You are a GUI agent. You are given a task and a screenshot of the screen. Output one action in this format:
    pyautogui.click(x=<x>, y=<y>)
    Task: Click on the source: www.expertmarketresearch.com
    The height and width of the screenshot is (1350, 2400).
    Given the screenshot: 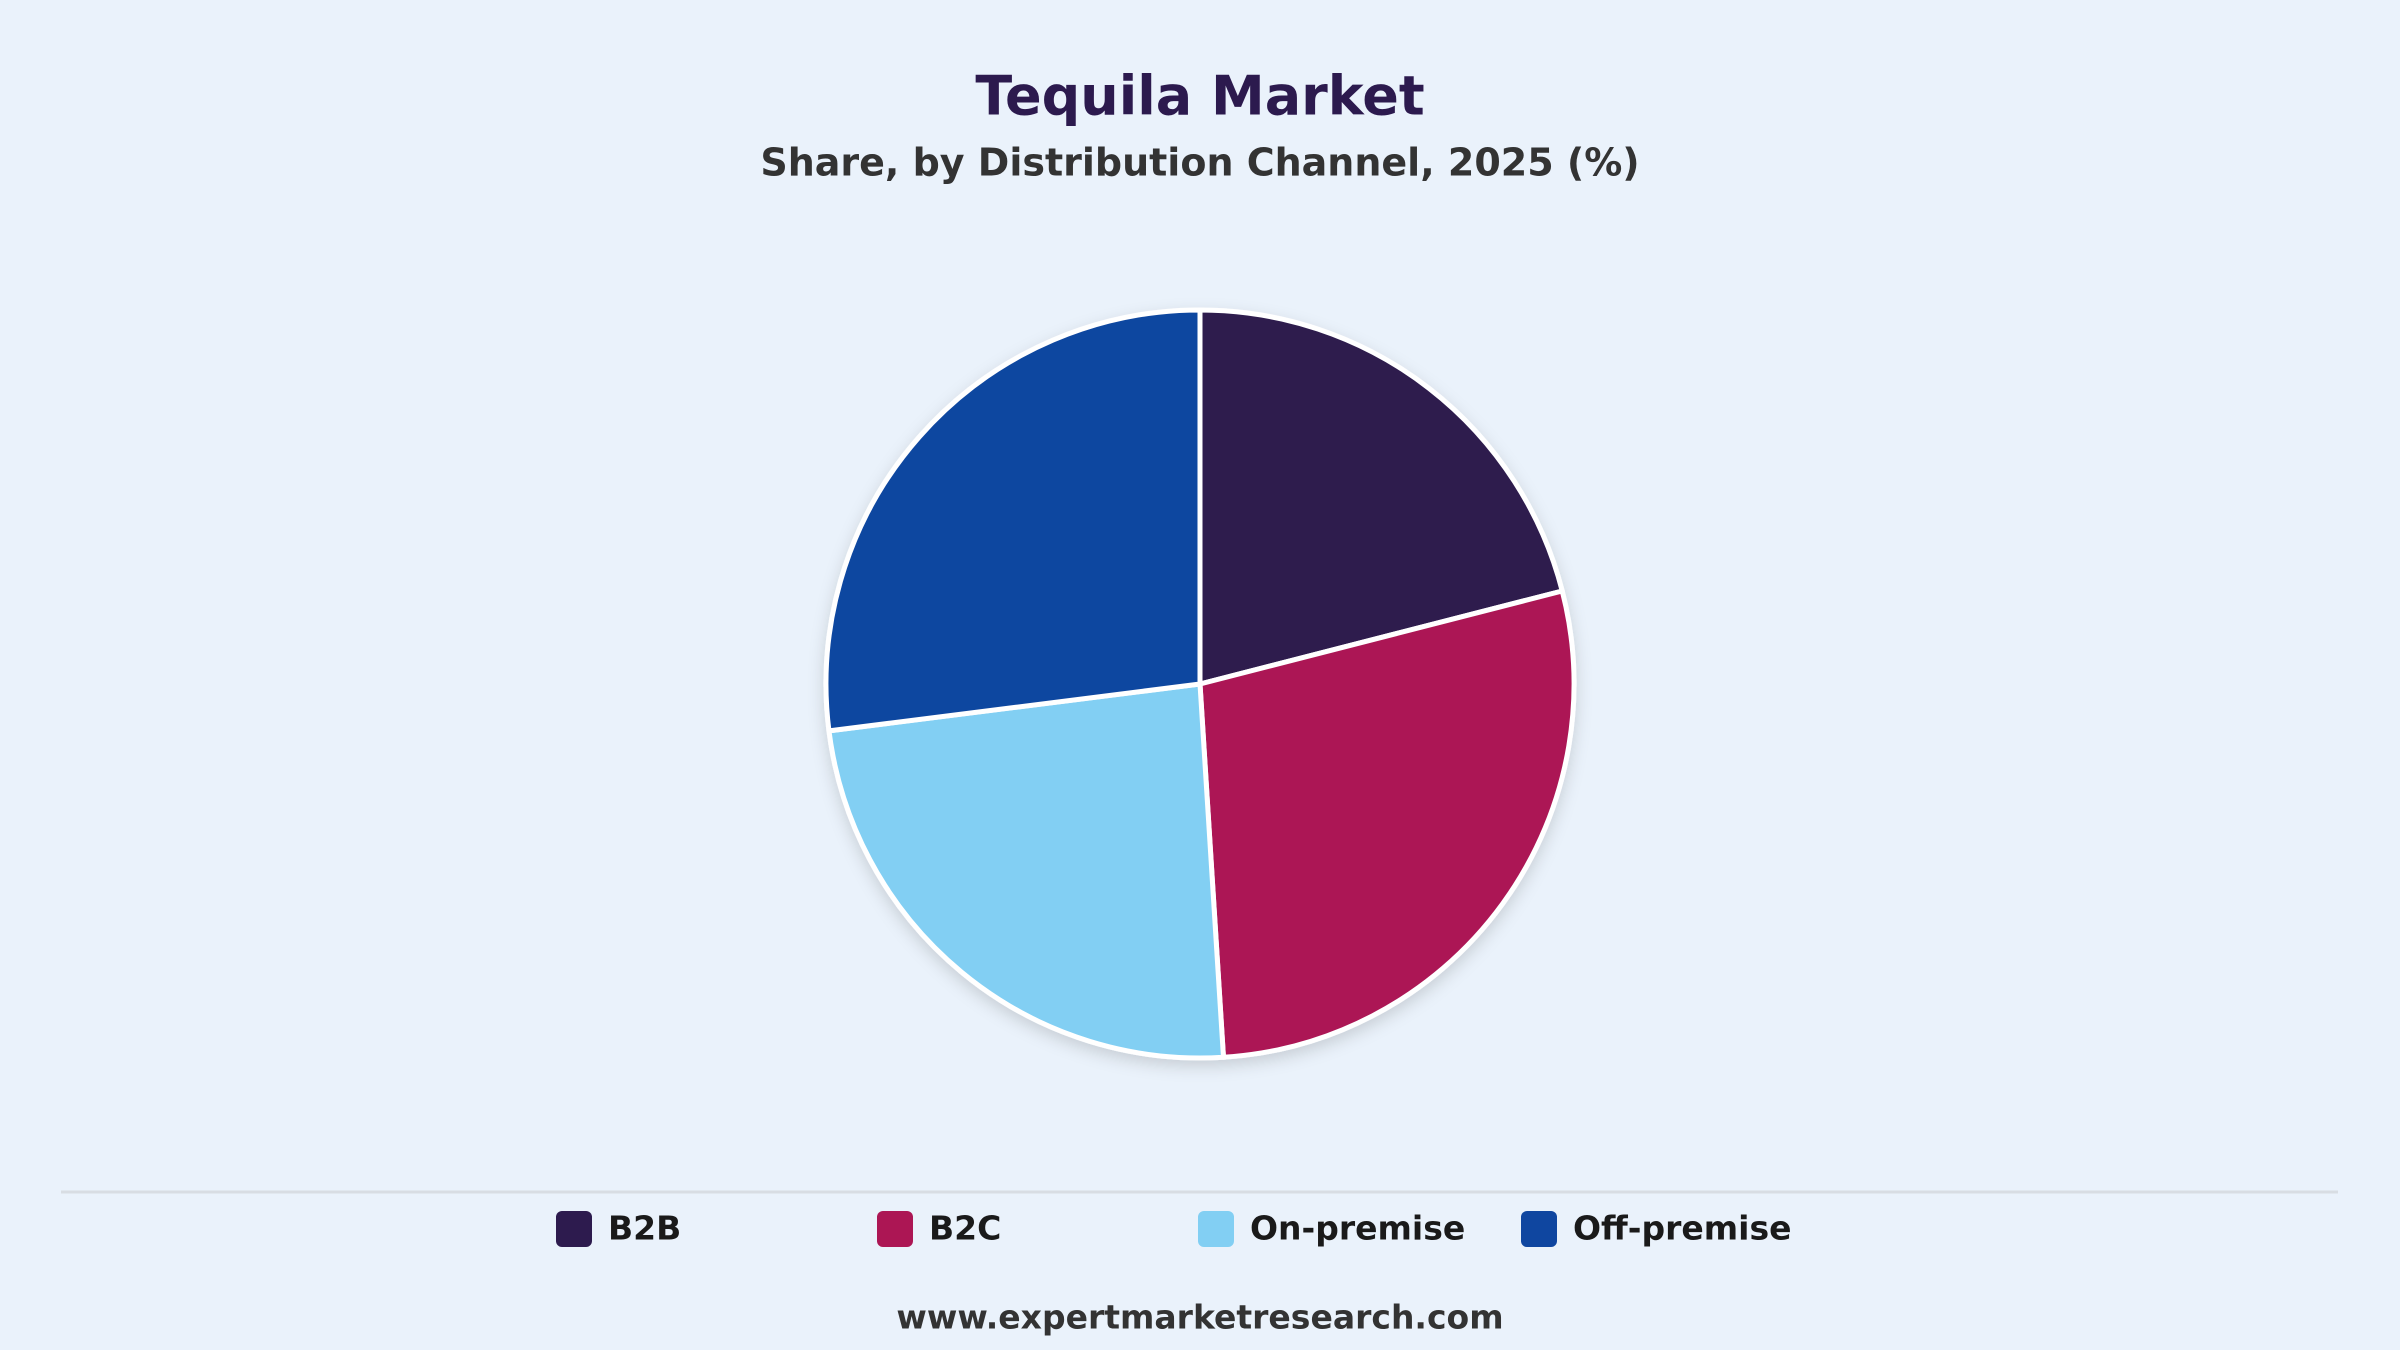 What is the action you would take?
    pyautogui.click(x=1199, y=1317)
    